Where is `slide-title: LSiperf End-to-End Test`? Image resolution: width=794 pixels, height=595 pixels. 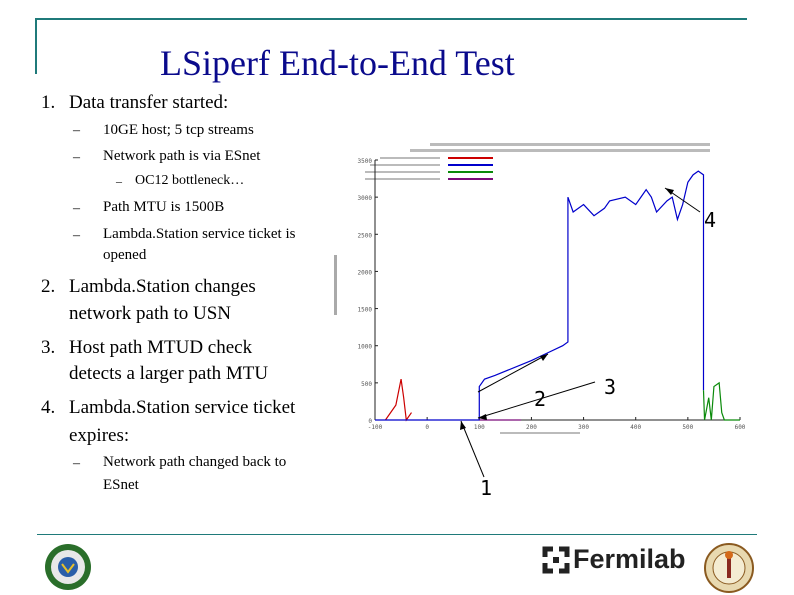 slide-title: LSiperf End-to-End Test is located at coordinates (337, 63).